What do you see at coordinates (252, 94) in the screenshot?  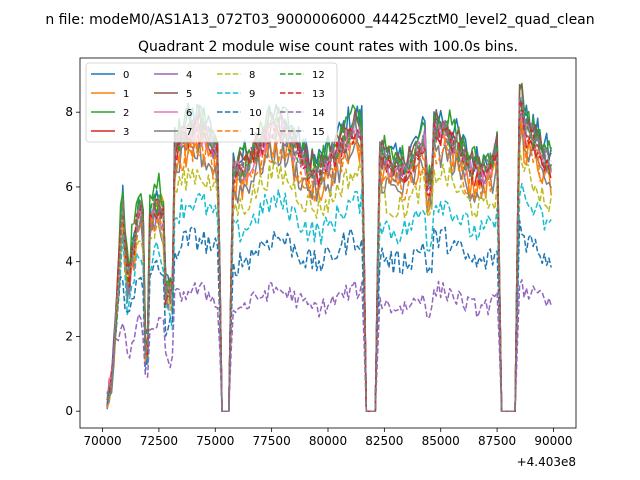 I see `legend-label-9: 9` at bounding box center [252, 94].